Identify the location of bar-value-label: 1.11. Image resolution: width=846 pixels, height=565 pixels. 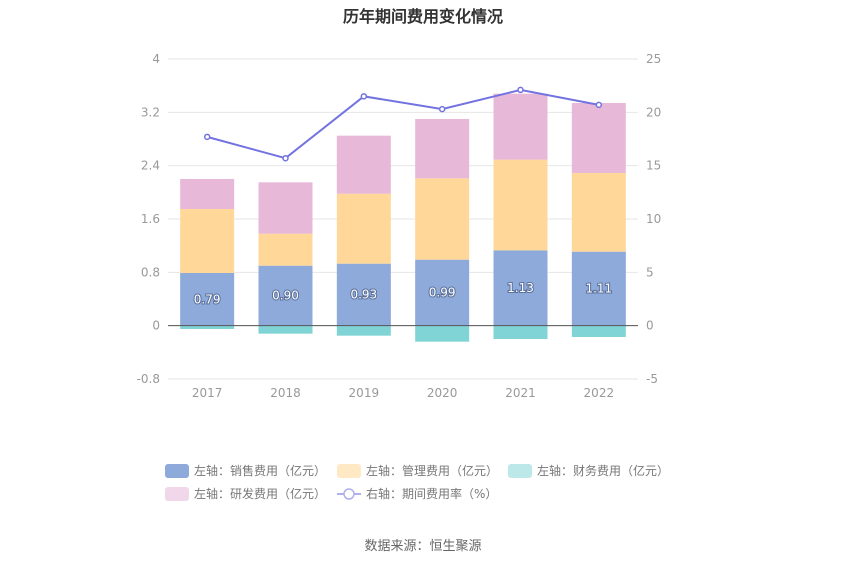
(598, 289).